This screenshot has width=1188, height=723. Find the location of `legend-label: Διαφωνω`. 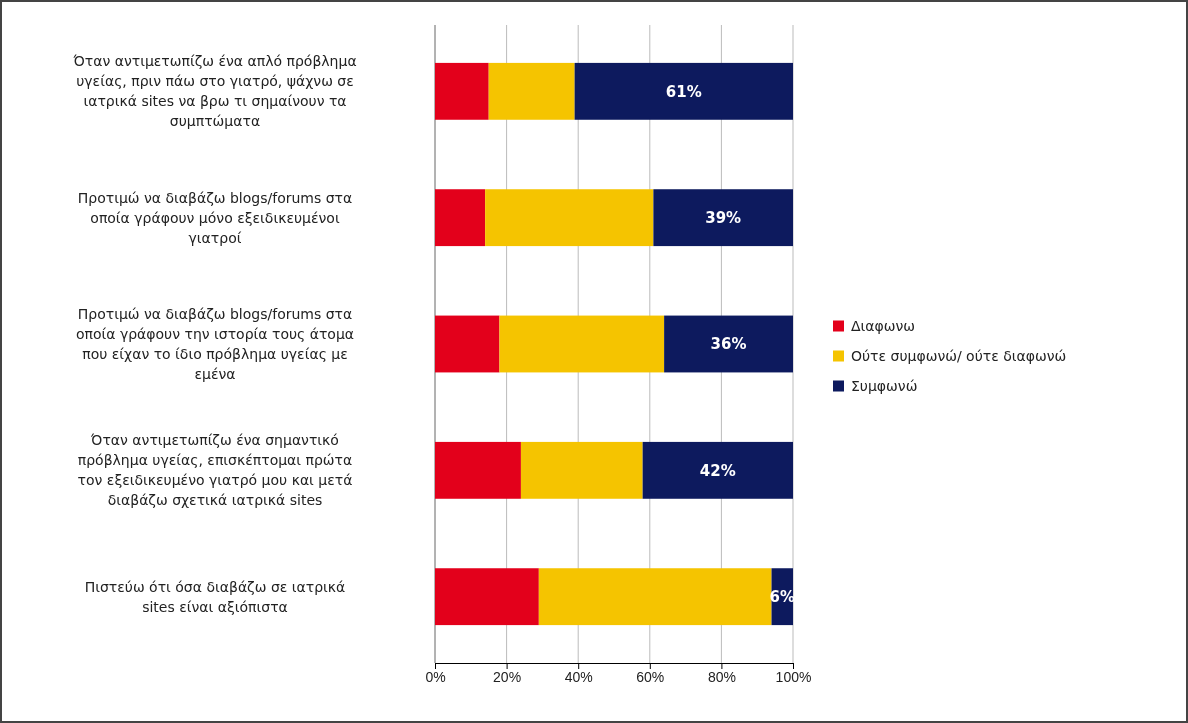

legend-label: Διαφωνω is located at coordinates (883, 326).